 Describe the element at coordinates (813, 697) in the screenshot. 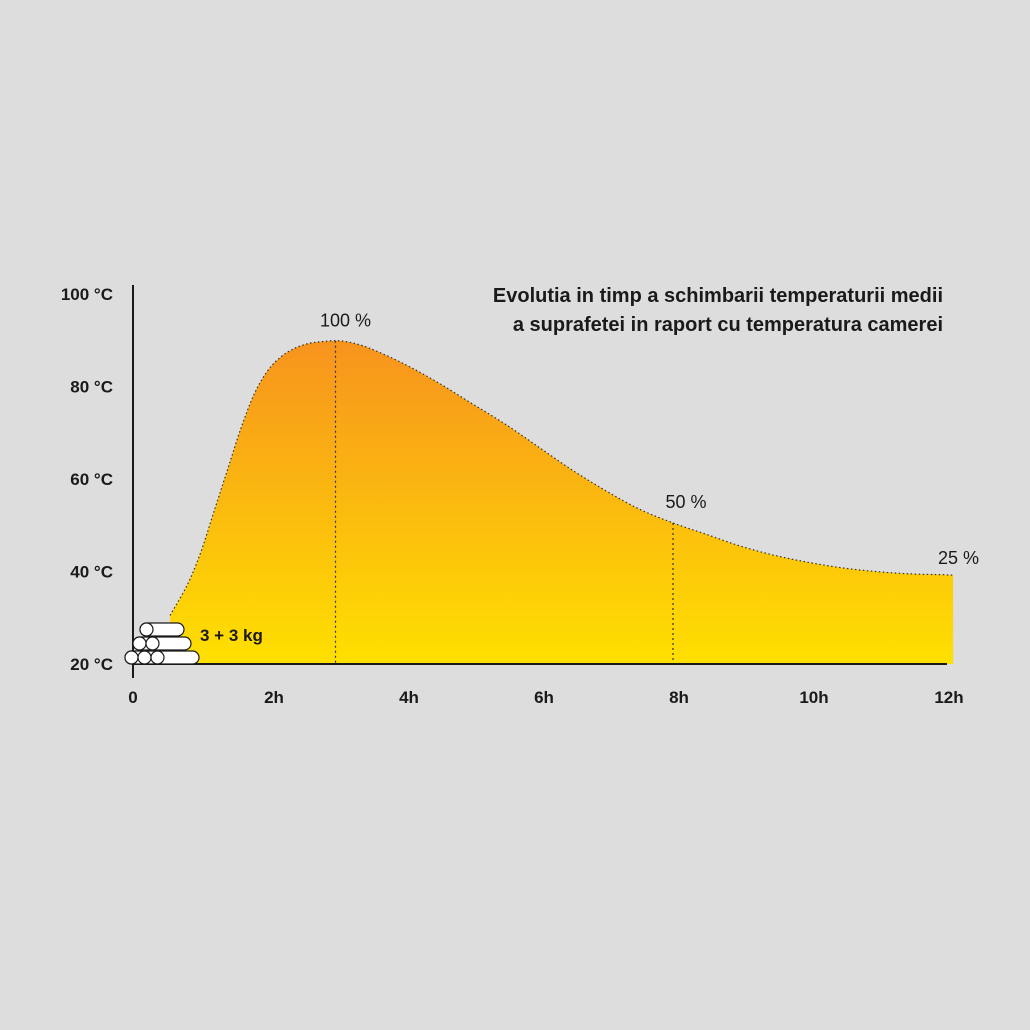

I see `x-tick-label: 10h` at that location.